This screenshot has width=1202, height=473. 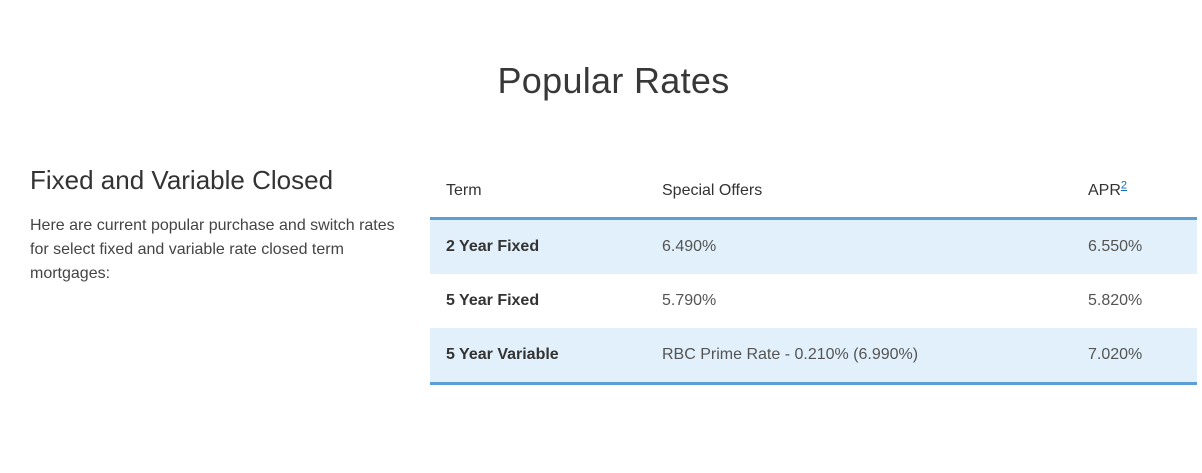 What do you see at coordinates (1115, 354) in the screenshot?
I see `apr-cell: 7.020%` at bounding box center [1115, 354].